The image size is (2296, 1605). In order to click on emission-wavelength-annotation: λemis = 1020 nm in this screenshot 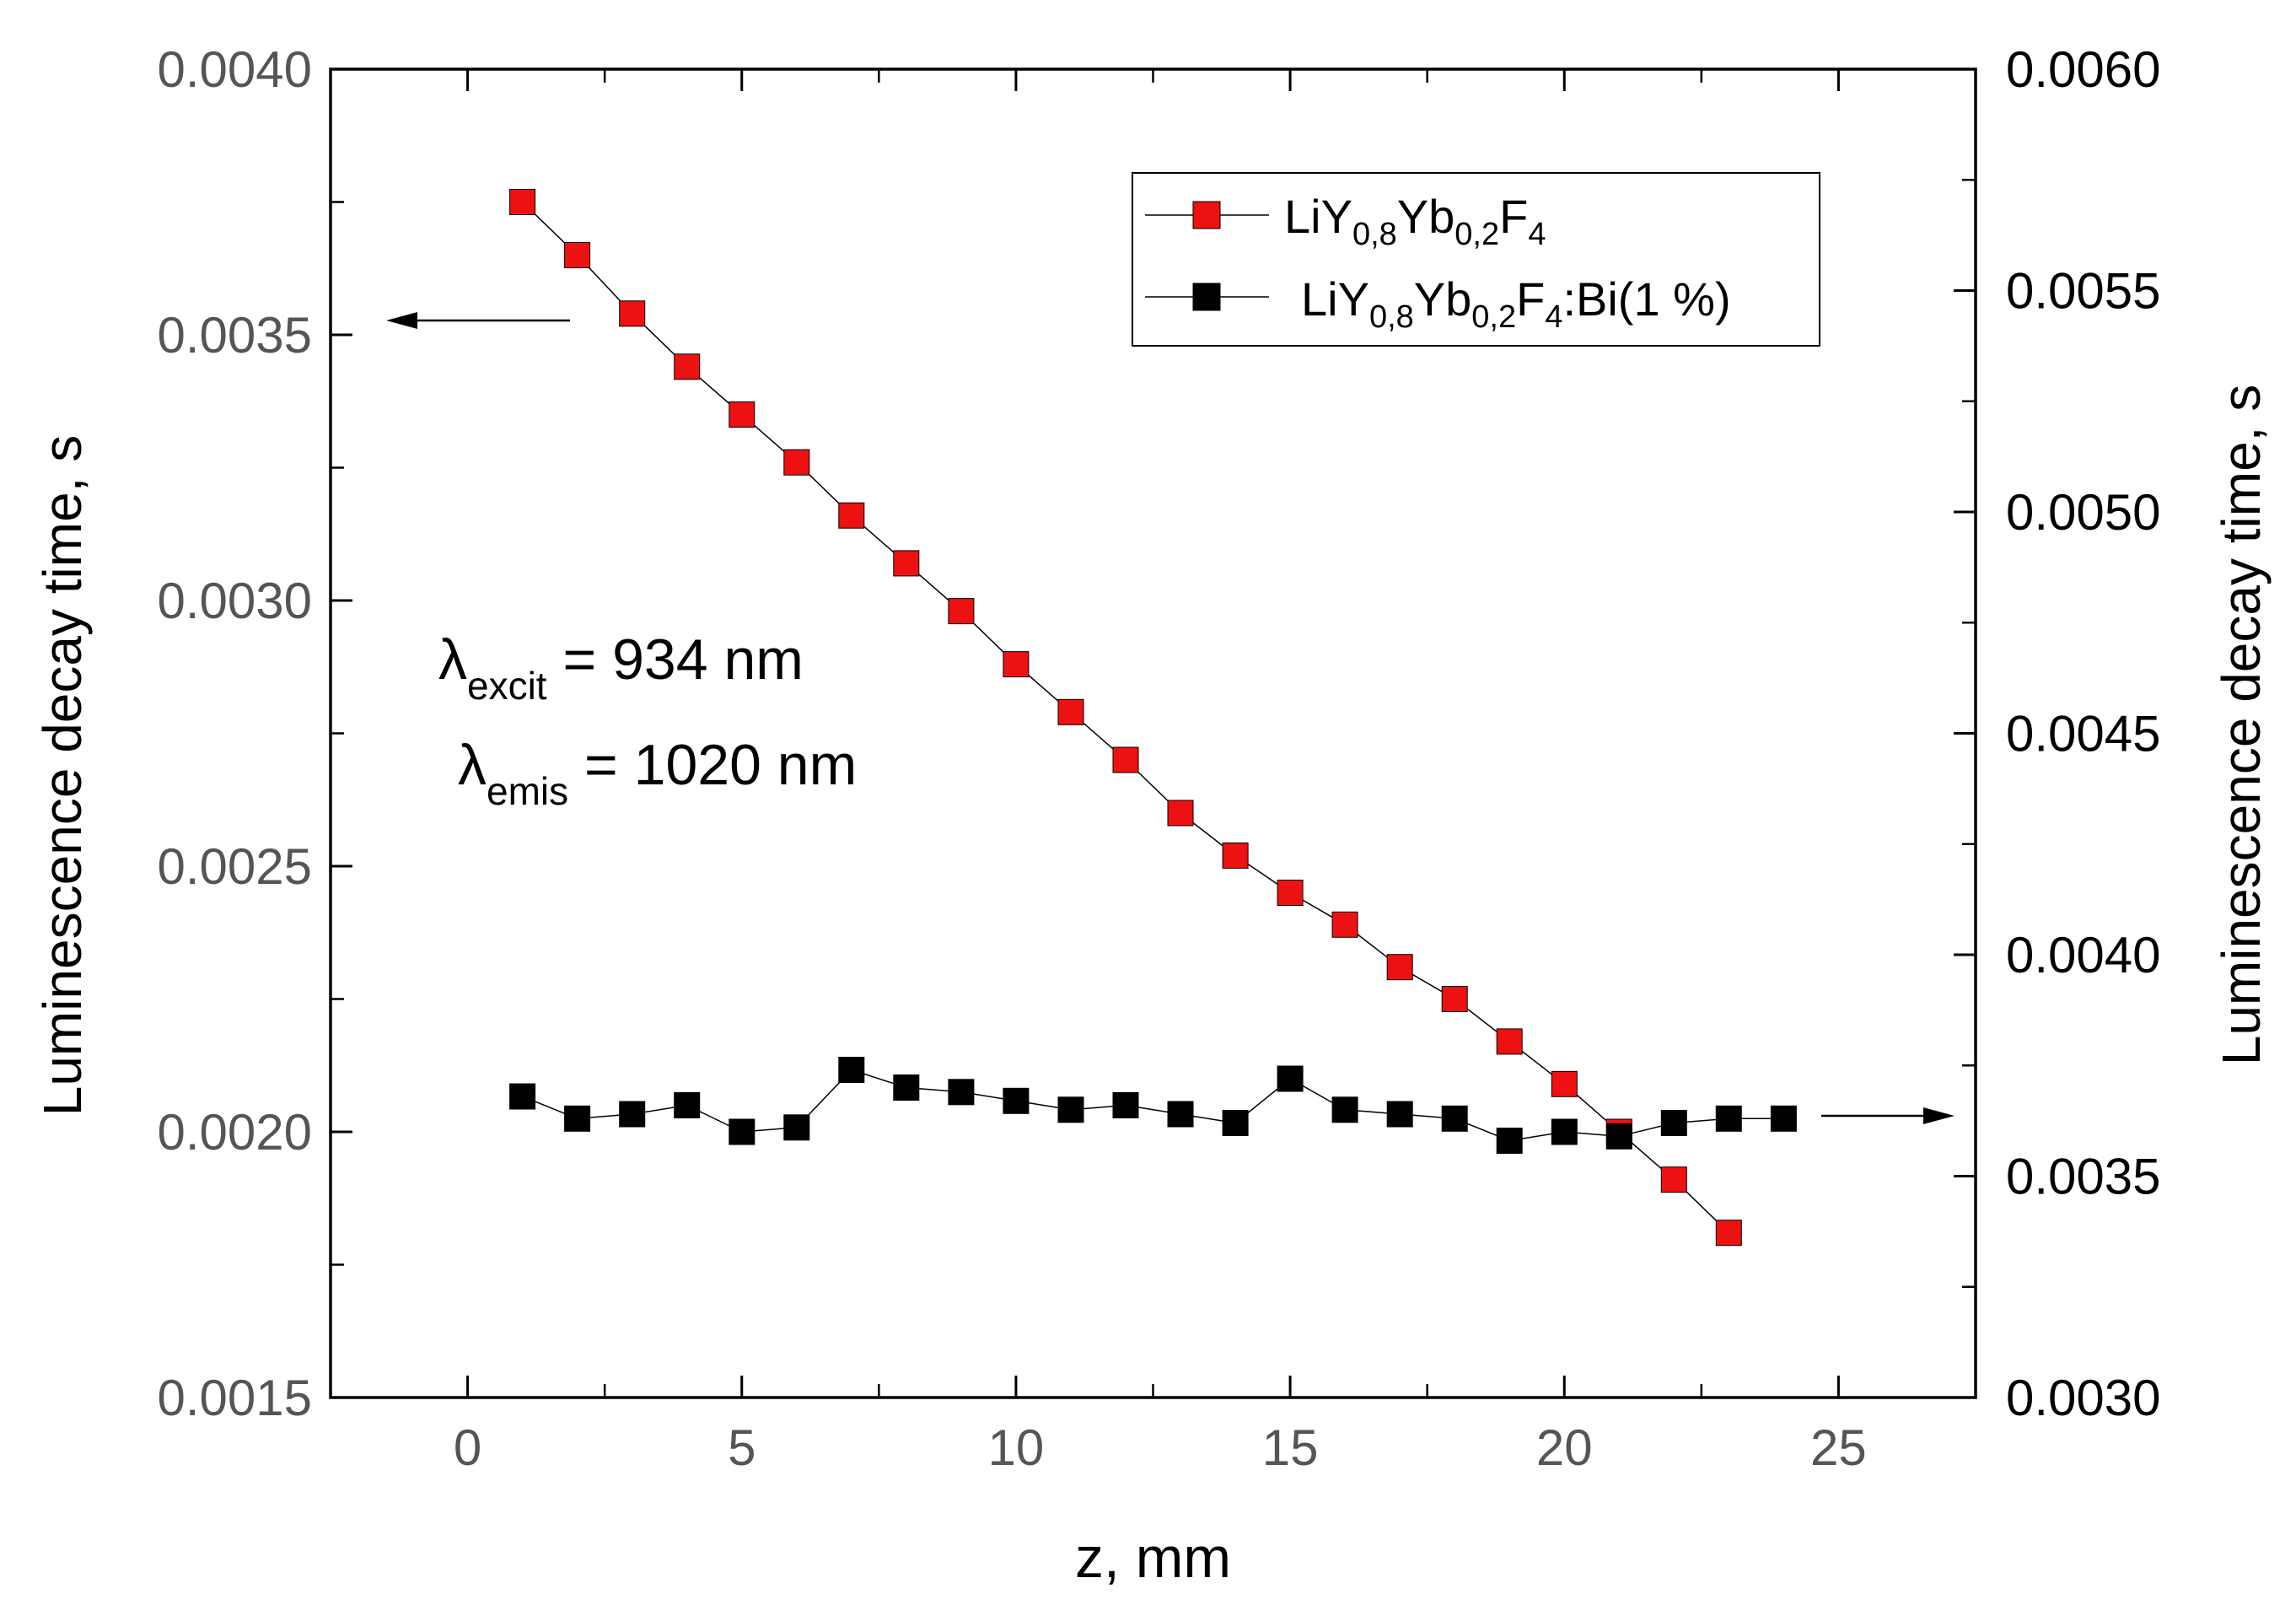, I will do `click(657, 773)`.